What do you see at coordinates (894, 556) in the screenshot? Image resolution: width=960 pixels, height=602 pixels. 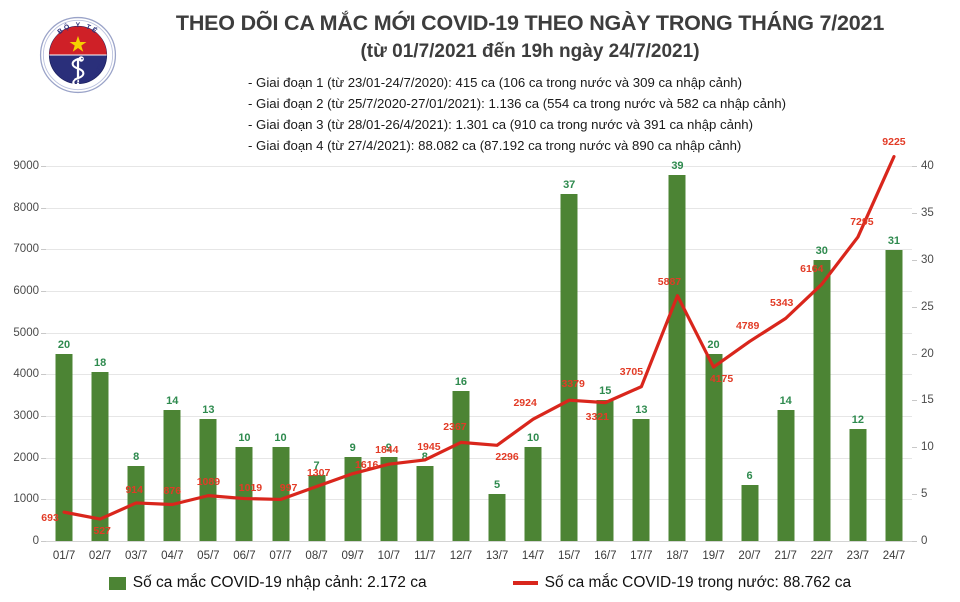 I see `x-tick-label: 24/7` at bounding box center [894, 556].